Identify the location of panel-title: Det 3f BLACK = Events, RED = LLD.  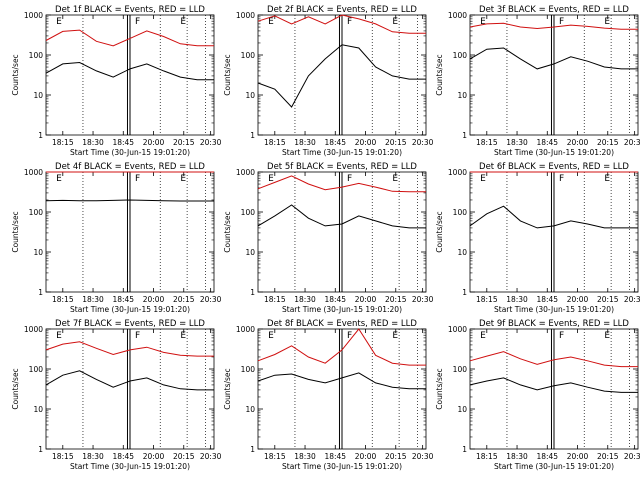
(554, 10).